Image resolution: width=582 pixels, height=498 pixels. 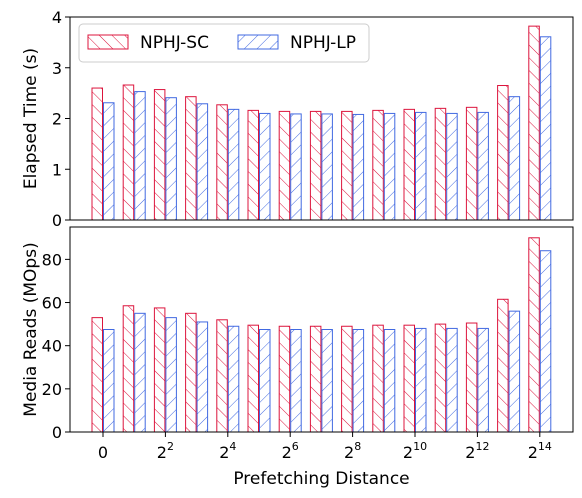 What do you see at coordinates (57, 119) in the screenshot?
I see `y-tick-label: 2` at bounding box center [57, 119].